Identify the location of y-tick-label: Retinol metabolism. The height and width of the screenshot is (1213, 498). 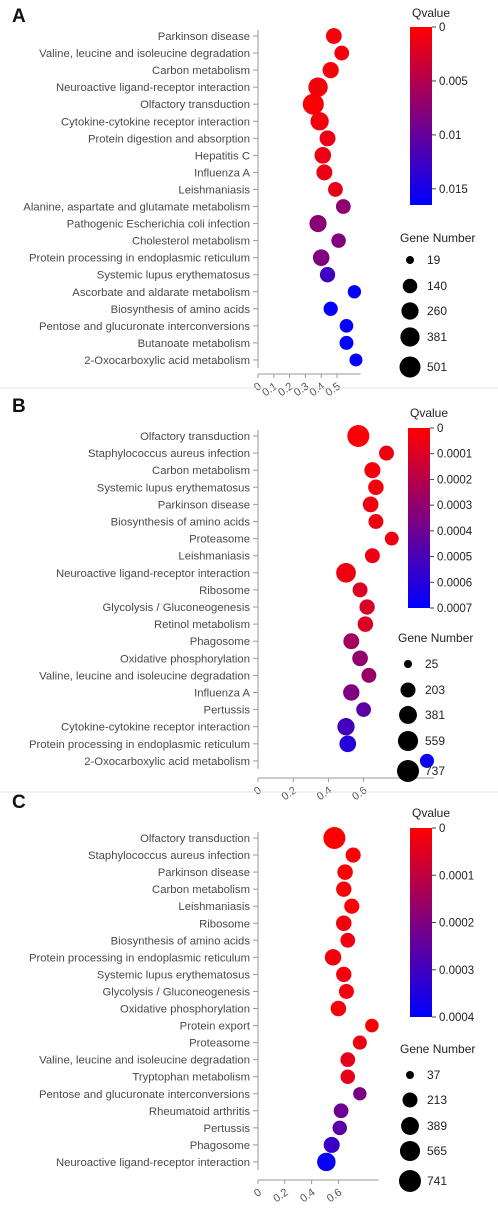
(202, 625).